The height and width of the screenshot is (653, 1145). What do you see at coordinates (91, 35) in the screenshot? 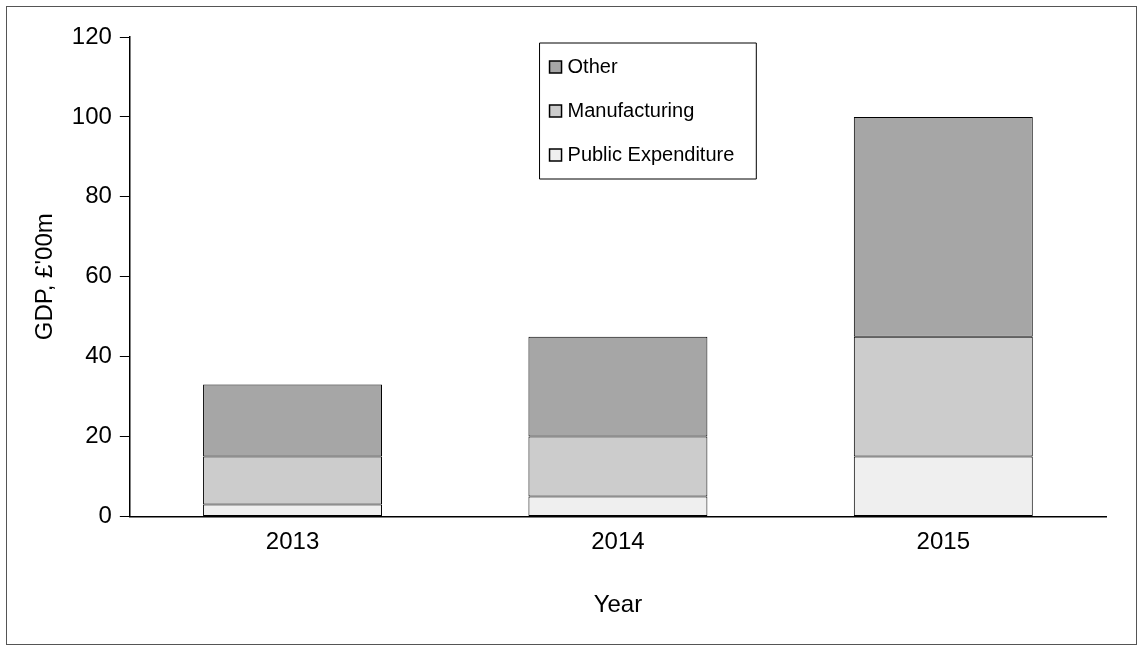
I see `y-tick-label: 120` at bounding box center [91, 35].